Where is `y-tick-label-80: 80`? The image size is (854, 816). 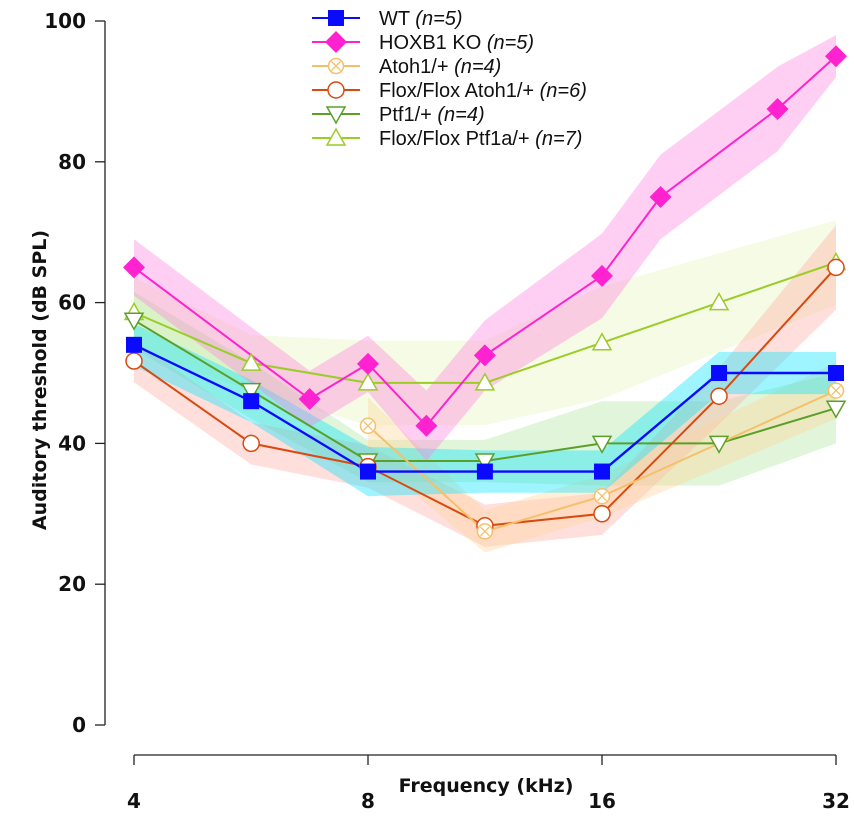 y-tick-label-80: 80 is located at coordinates (72, 162).